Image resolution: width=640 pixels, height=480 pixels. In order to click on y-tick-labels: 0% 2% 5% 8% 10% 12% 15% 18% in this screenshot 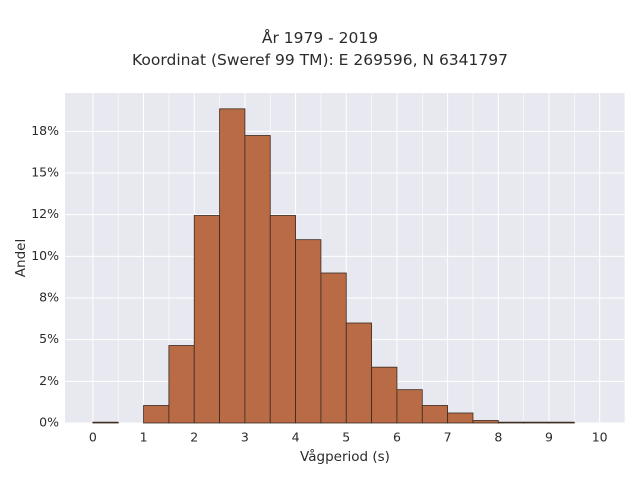, I will do `click(45, 276)`.